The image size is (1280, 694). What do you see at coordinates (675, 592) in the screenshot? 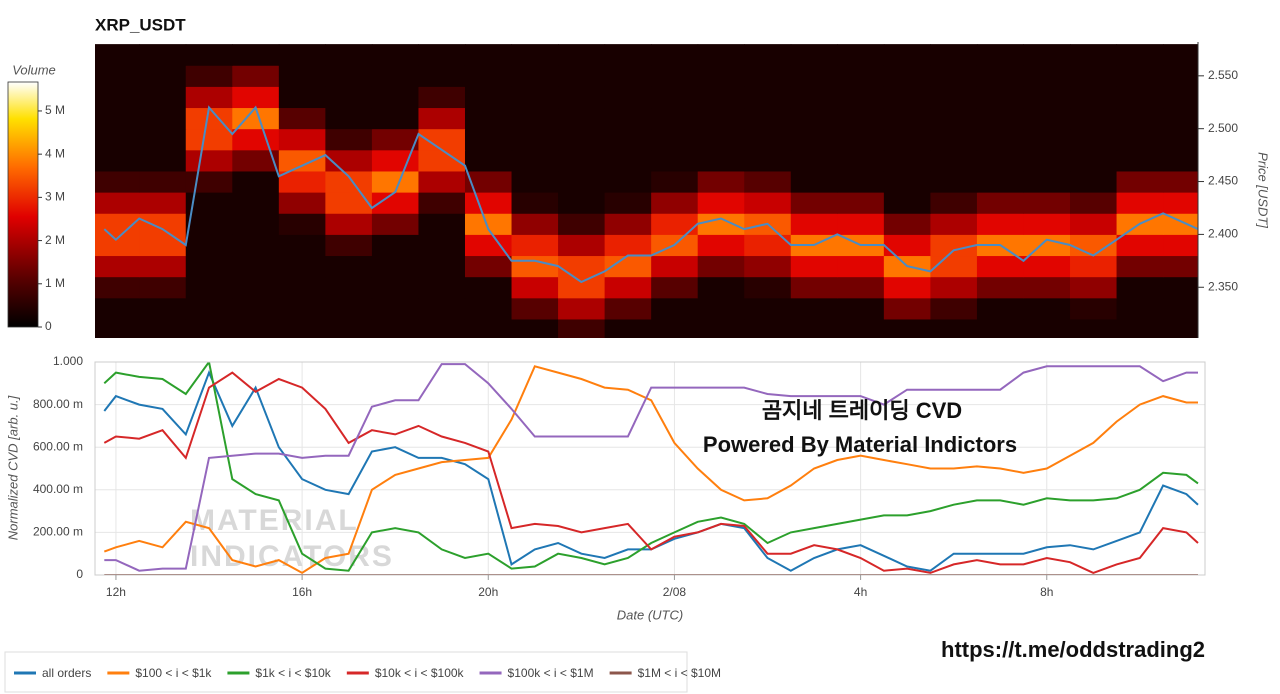
I see `x-tick-label: 2/08` at bounding box center [675, 592].